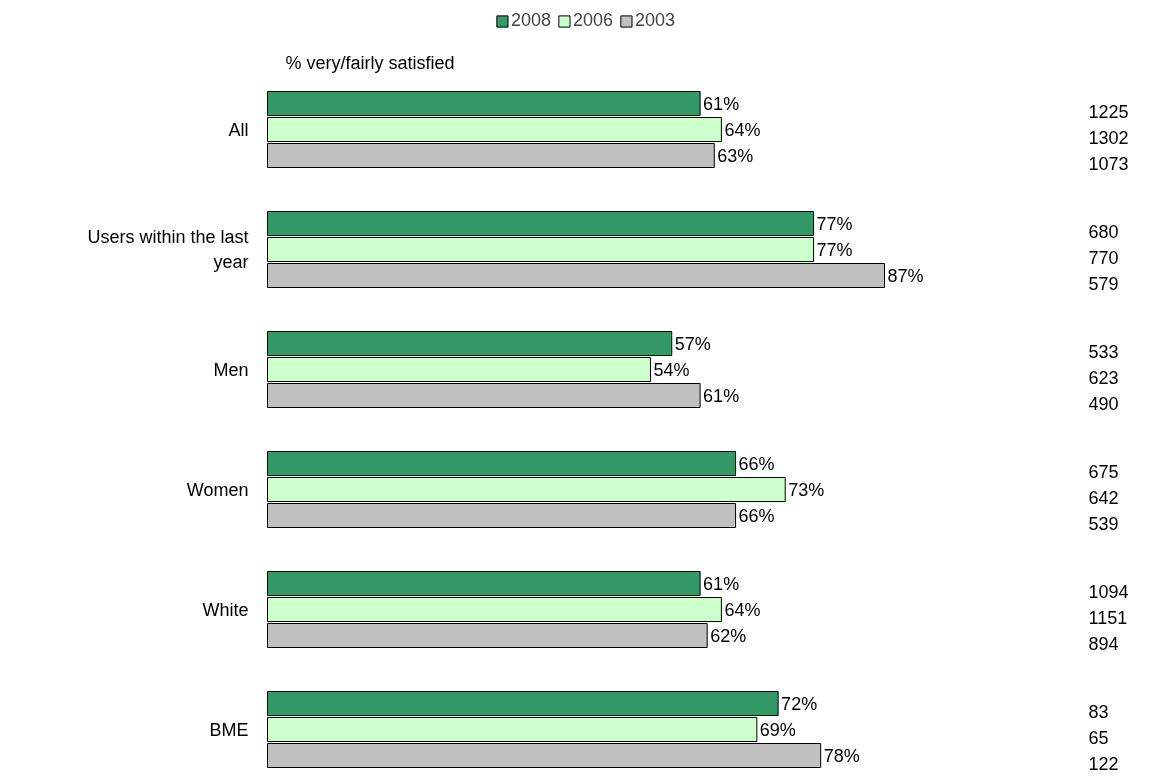 This screenshot has height=783, width=1170. What do you see at coordinates (1108, 112) in the screenshot?
I see `text: 1225` at bounding box center [1108, 112].